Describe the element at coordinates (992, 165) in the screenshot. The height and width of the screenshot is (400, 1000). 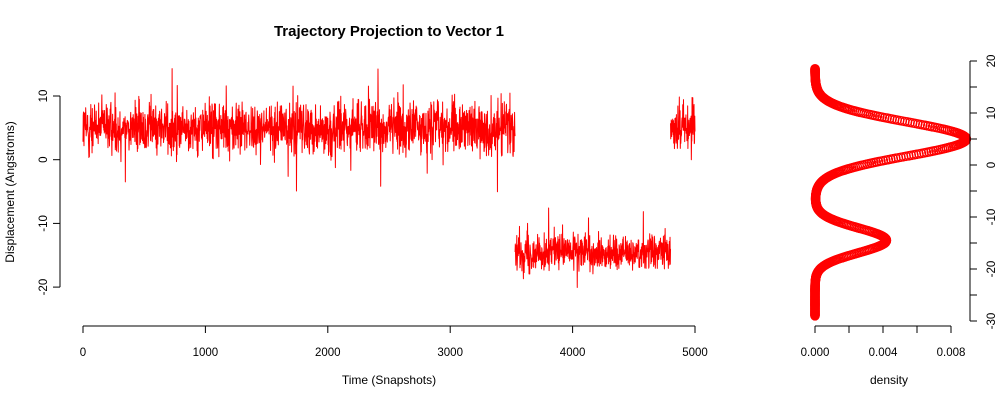
I see `density-y-tick-label: 0` at that location.